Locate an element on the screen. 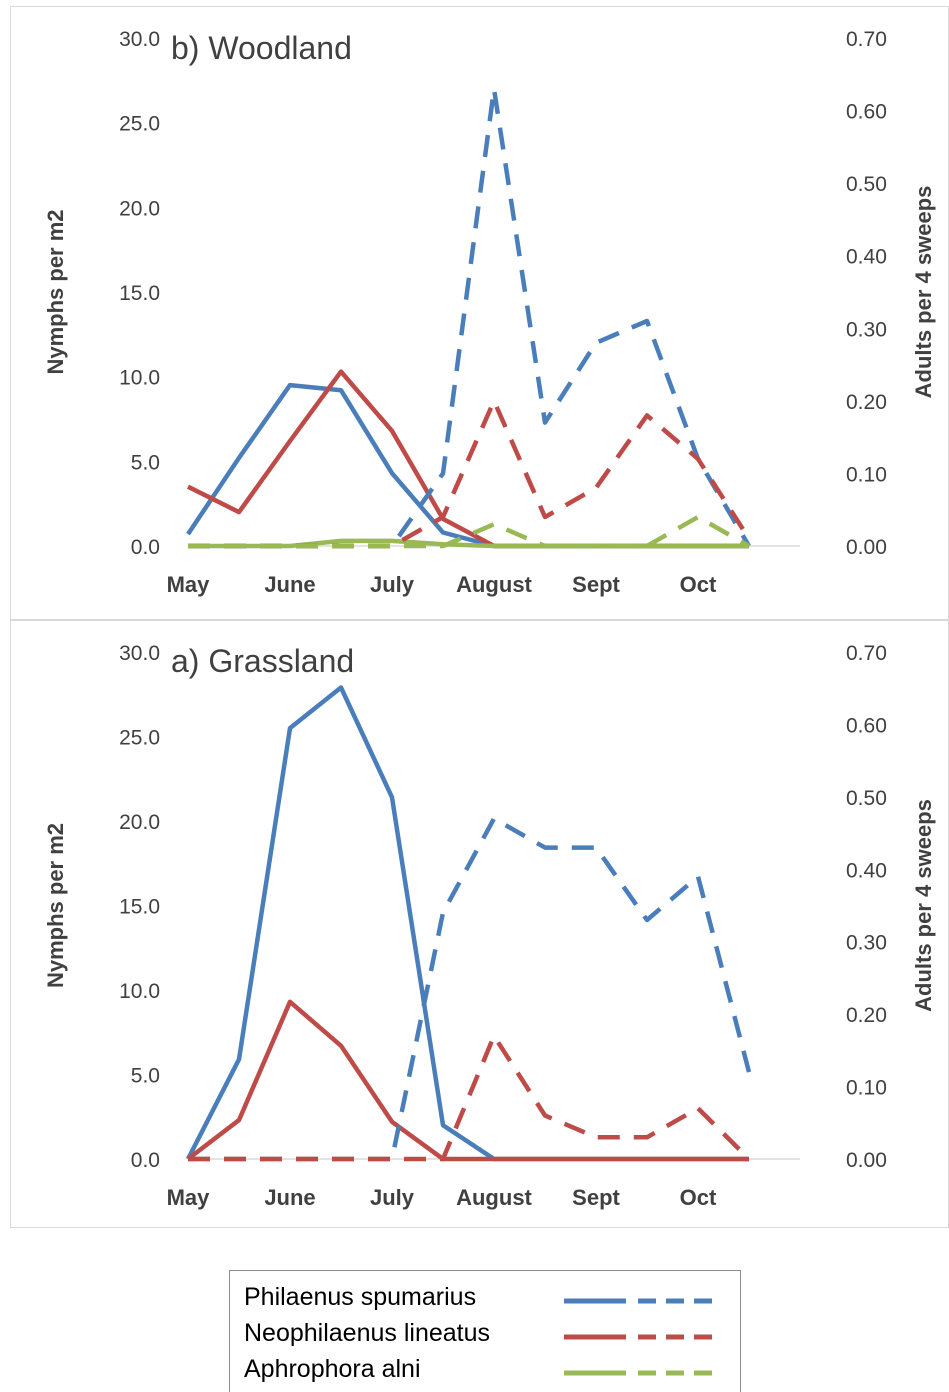 This screenshot has height=1392, width=949. series-adults-aphrophora-alni is located at coordinates (469, 531).